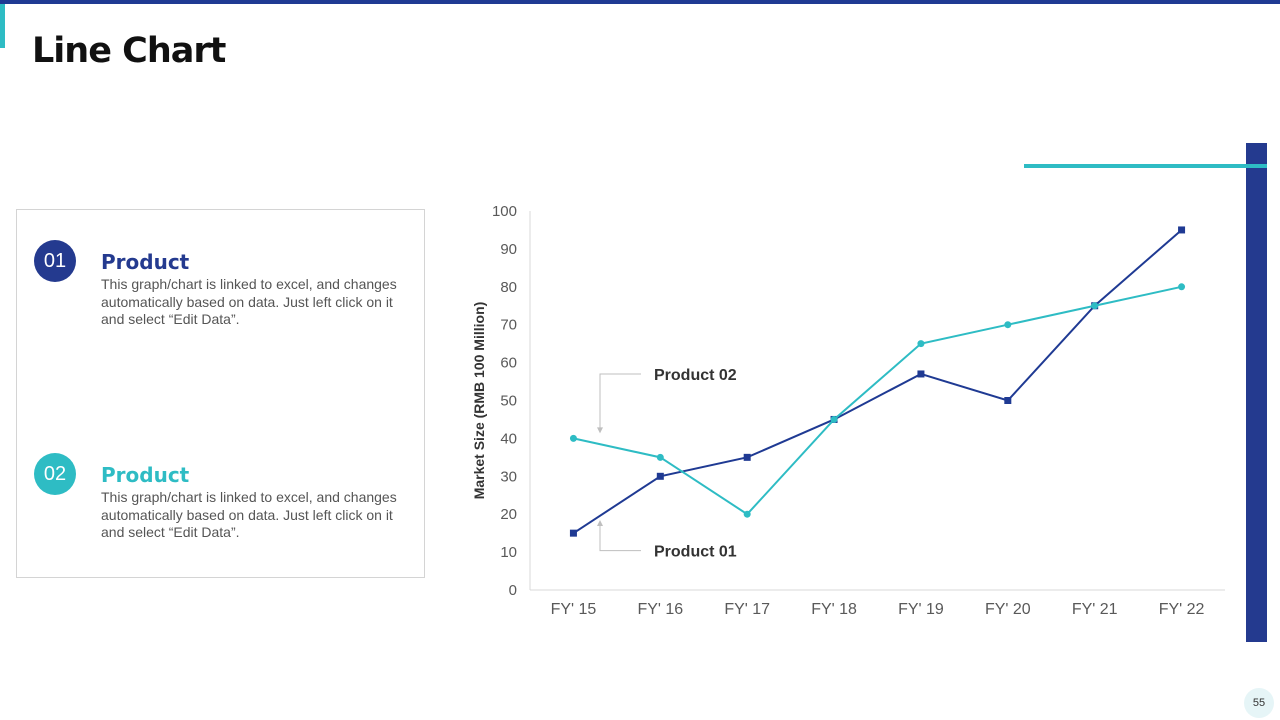 This screenshot has width=1280, height=720. What do you see at coordinates (145, 262) in the screenshot?
I see `item-title-1: Product` at bounding box center [145, 262].